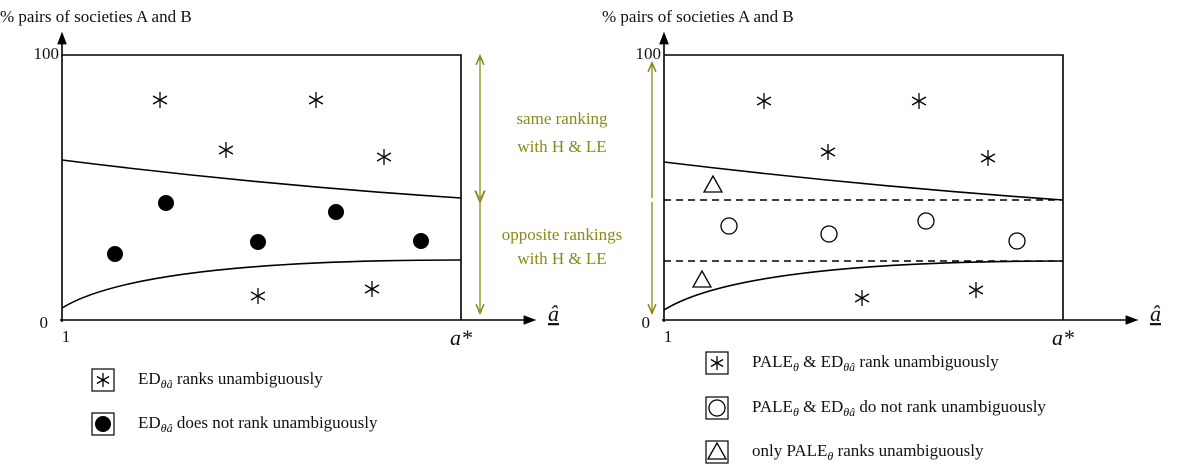 Image resolution: width=1193 pixels, height=466 pixels. I want to click on legend-text: do not rank unambiguously, so click(950, 406).